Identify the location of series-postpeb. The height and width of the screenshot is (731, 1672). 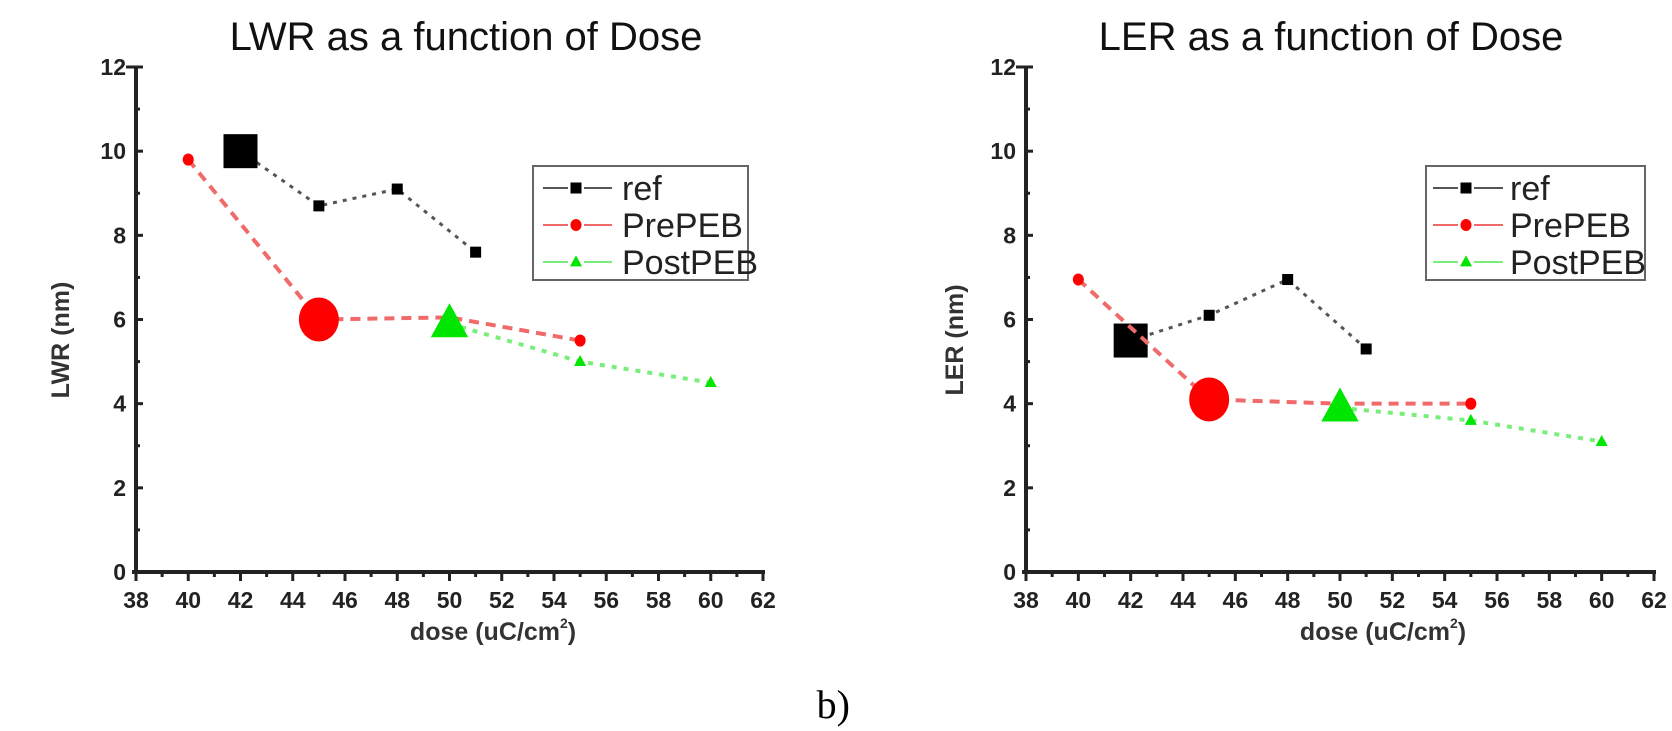
(573, 345).